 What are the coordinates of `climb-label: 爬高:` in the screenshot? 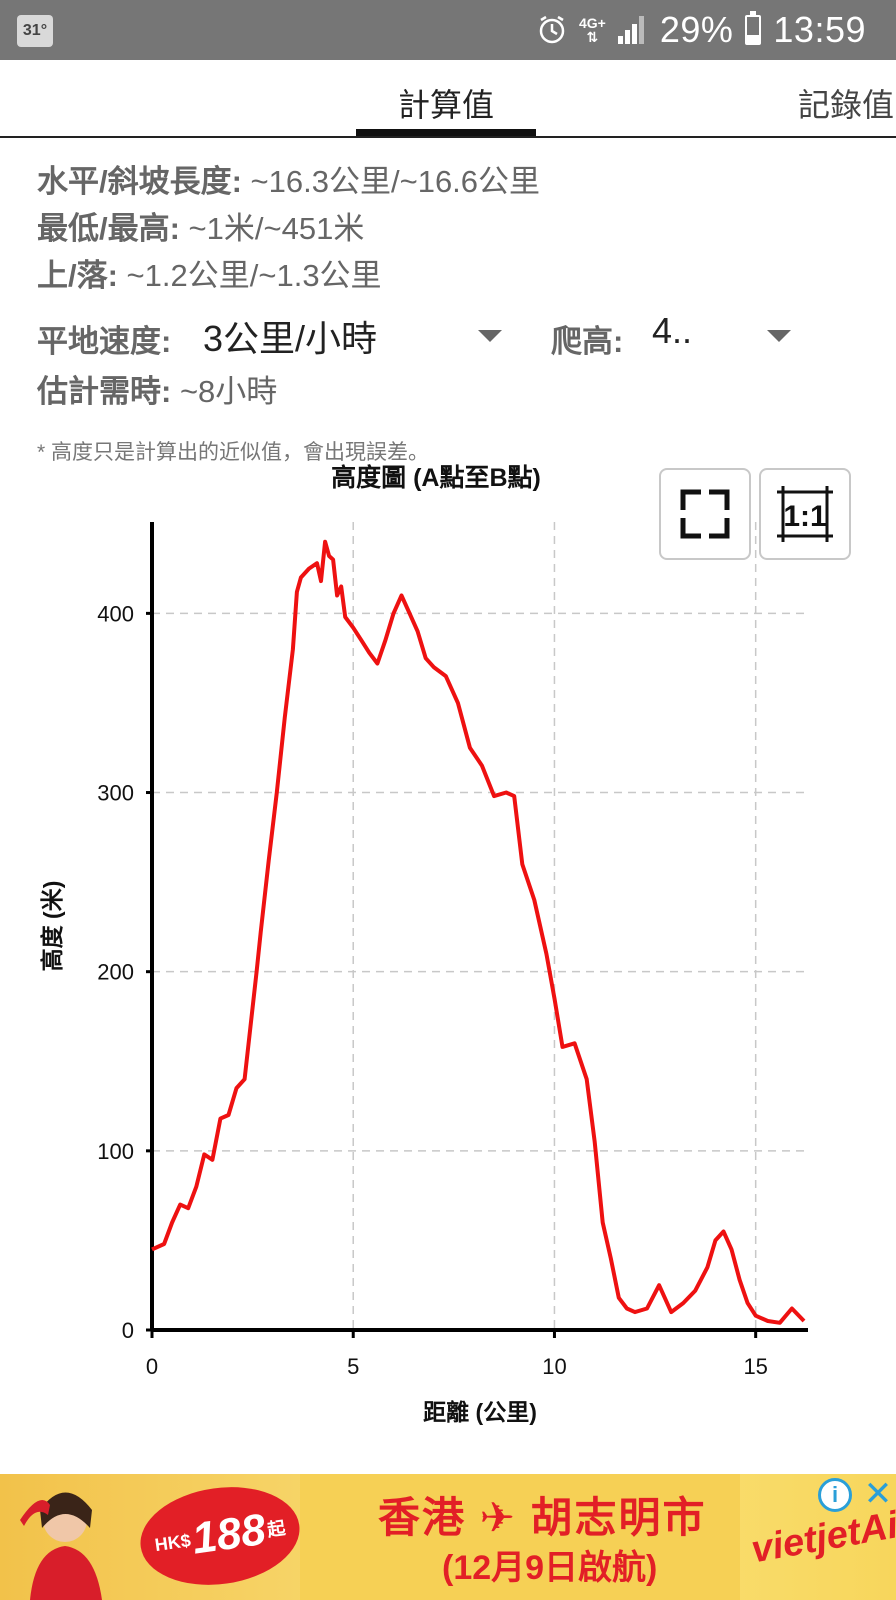 It's located at (587, 341).